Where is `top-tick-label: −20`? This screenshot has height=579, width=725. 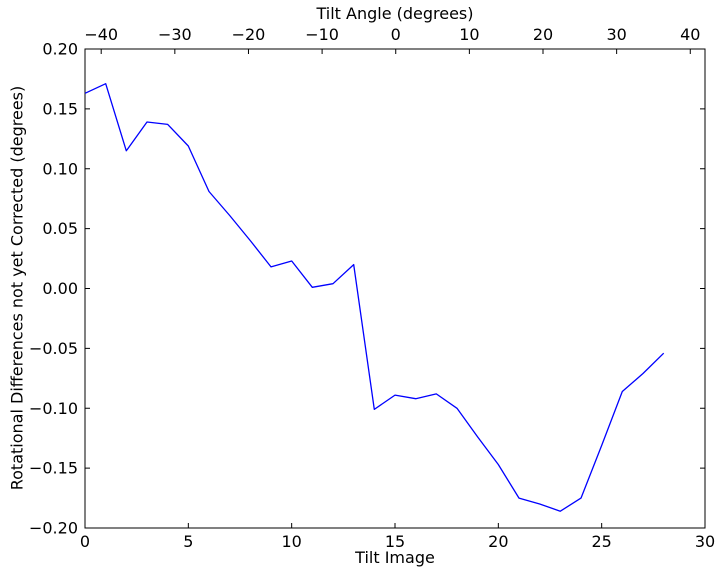 top-tick-label: −20 is located at coordinates (249, 34).